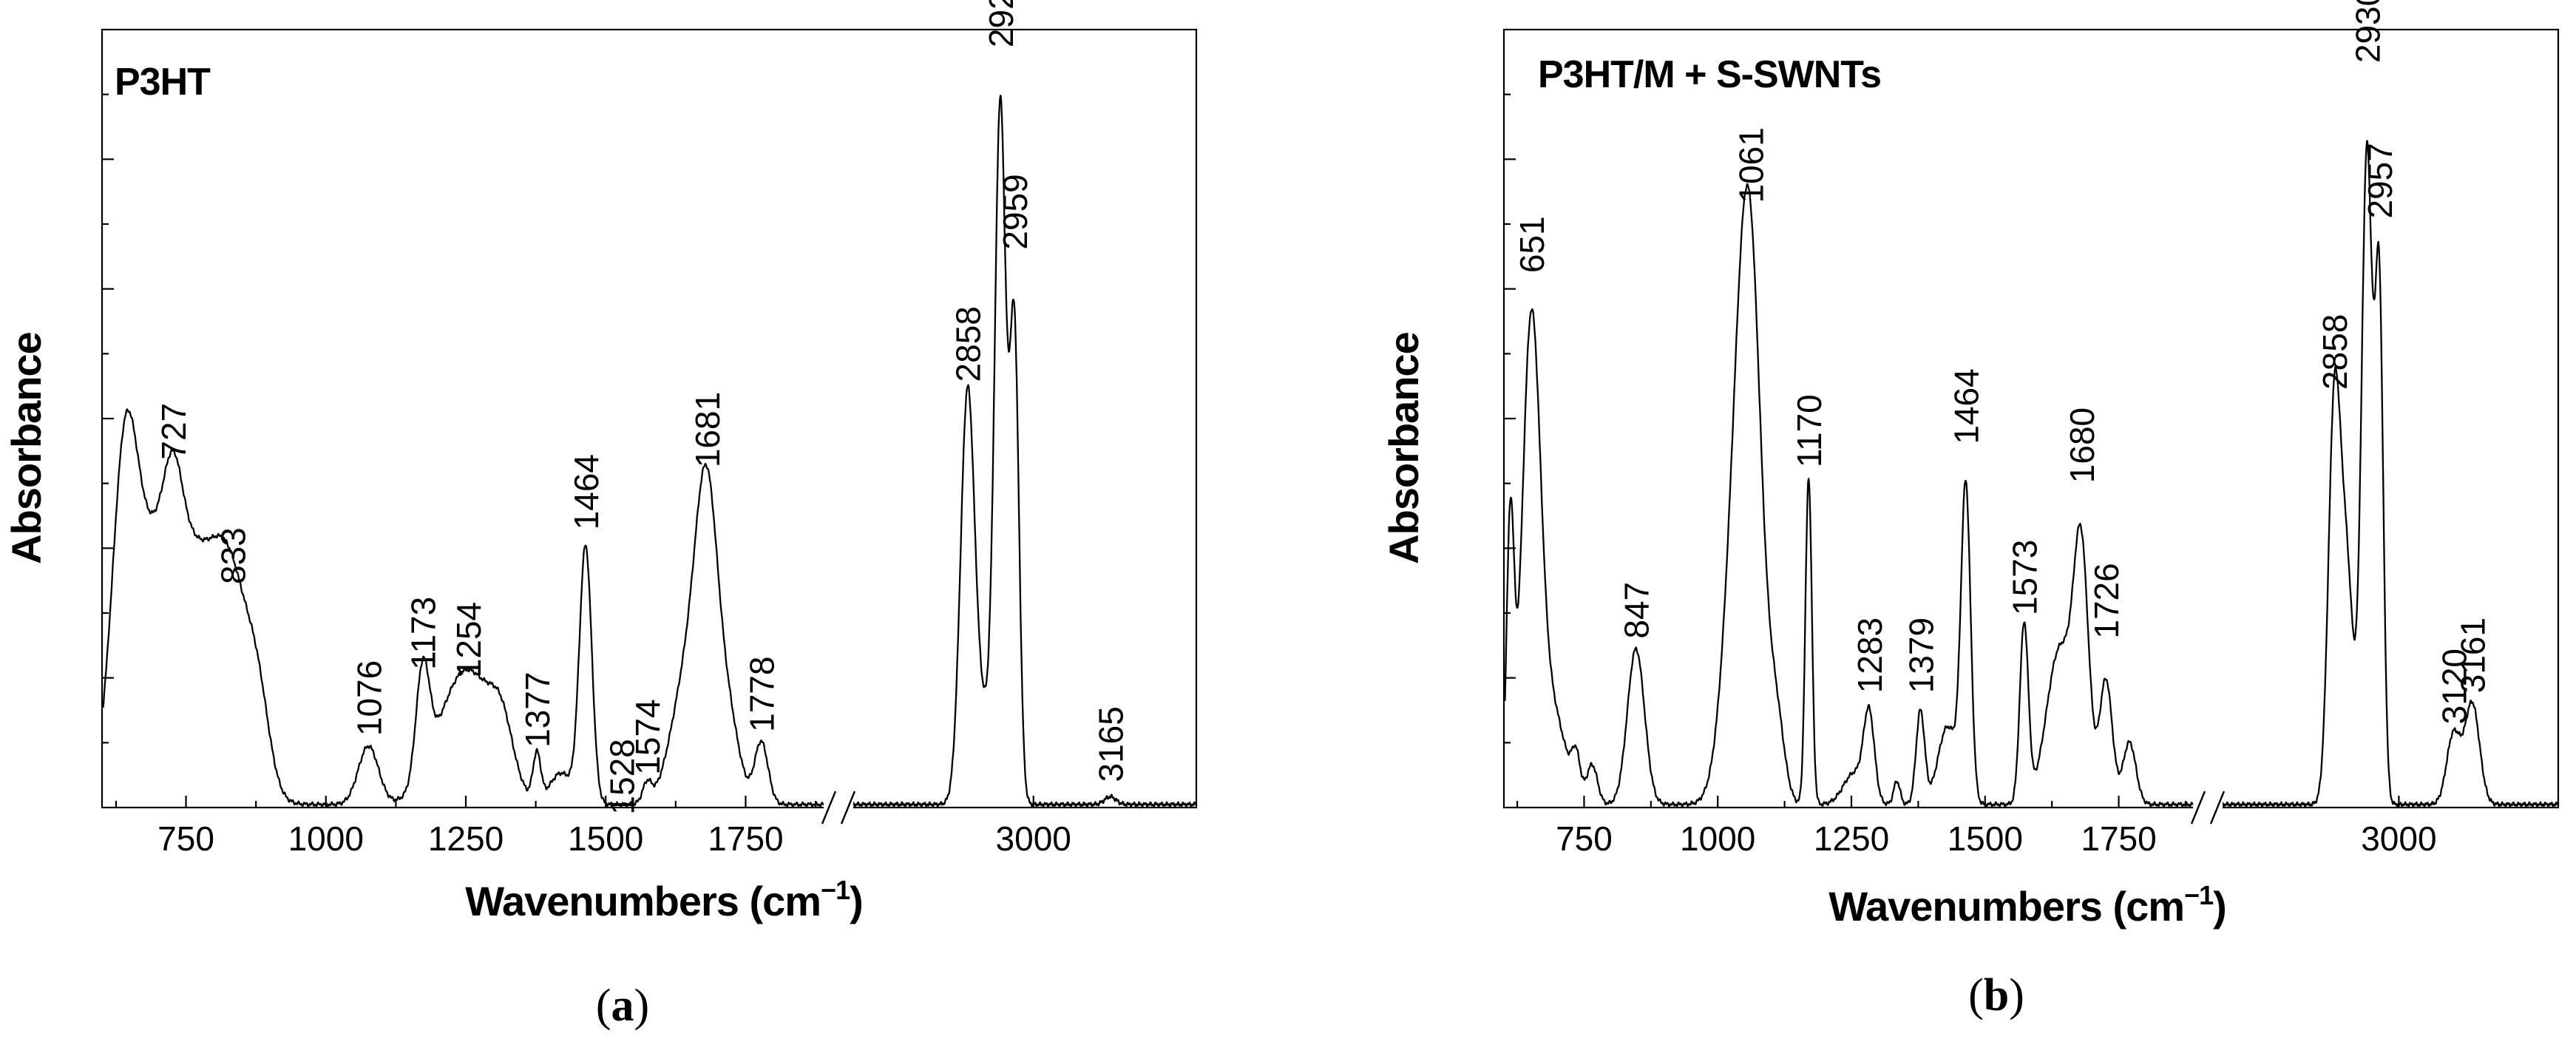 The image size is (2576, 1056). What do you see at coordinates (1001, 23) in the screenshot?
I see `peak-label: 2929` at bounding box center [1001, 23].